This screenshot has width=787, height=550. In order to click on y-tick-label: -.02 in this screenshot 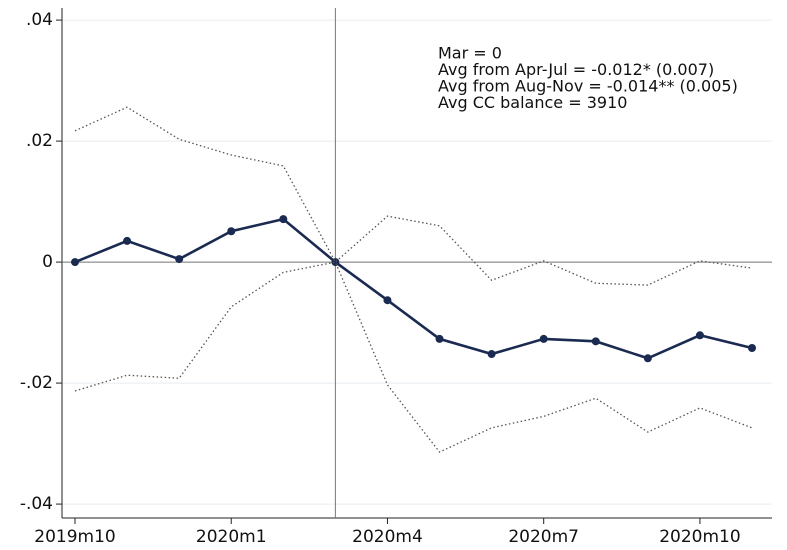, I will do `click(36, 383)`.